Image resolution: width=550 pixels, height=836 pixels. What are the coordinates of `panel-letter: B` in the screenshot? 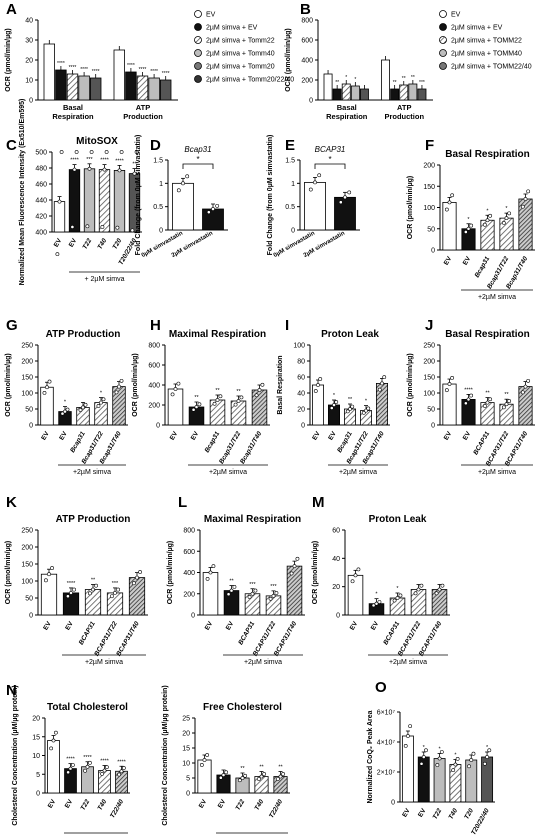 It's located at (305, 9).